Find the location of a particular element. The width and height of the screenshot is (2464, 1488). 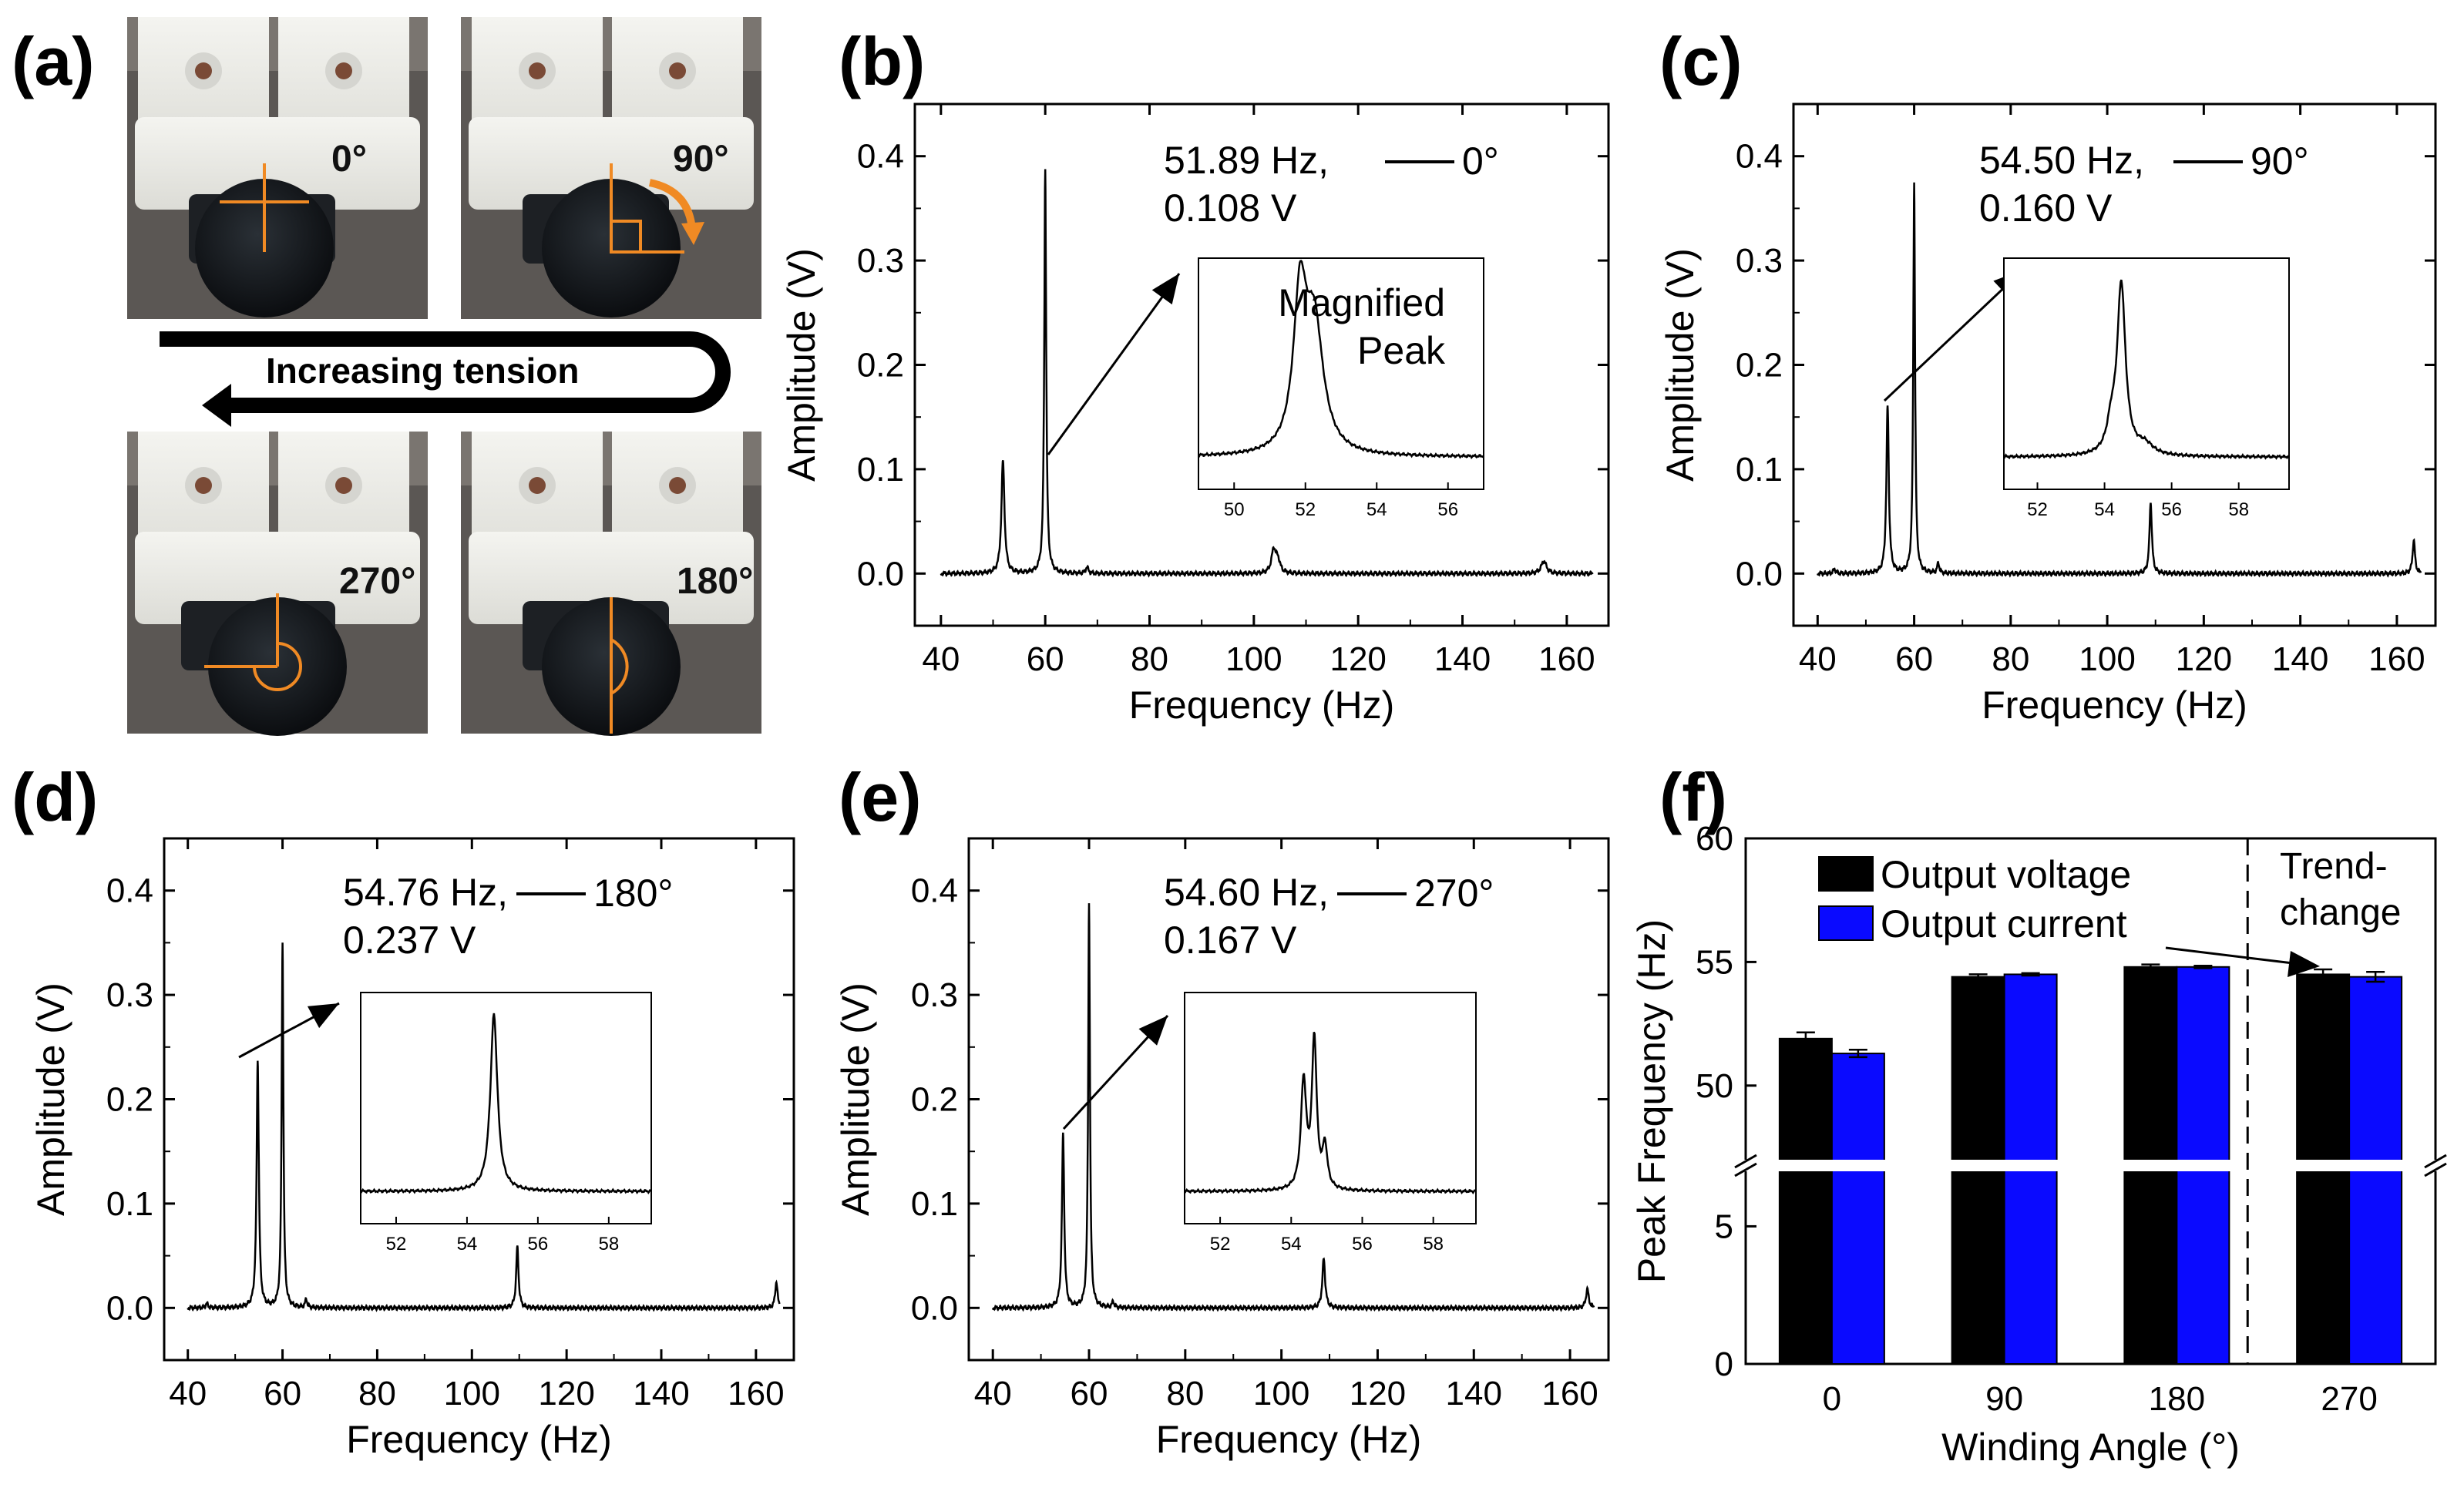

x-tick-label: 120 is located at coordinates (1378, 1393).